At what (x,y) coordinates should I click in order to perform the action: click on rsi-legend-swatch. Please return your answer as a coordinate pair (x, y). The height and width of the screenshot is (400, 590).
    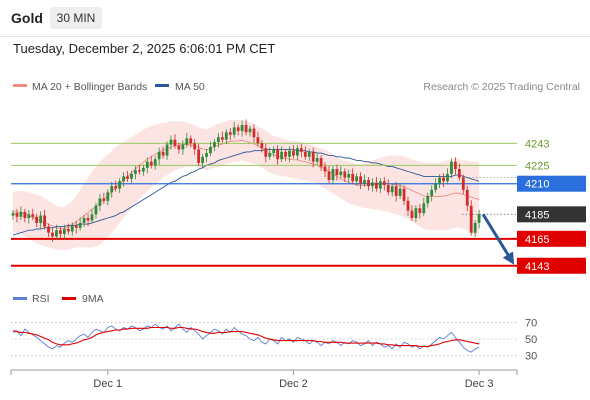
    Looking at the image, I should click on (20, 298).